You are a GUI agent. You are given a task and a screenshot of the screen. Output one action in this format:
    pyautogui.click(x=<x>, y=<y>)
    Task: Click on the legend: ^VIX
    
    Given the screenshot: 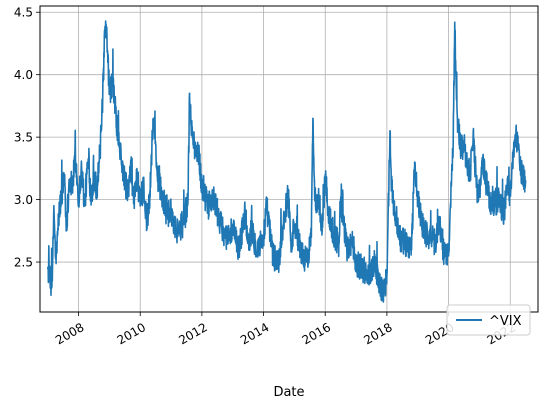 What is the action you would take?
    pyautogui.click(x=488, y=320)
    